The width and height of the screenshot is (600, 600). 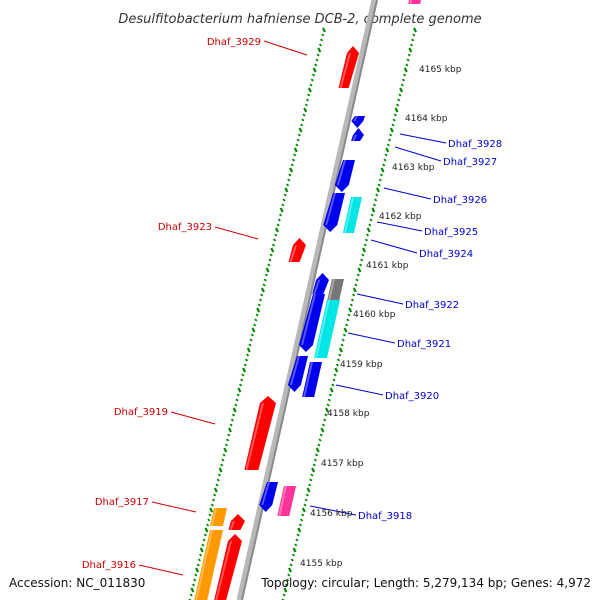 What do you see at coordinates (234, 42) in the screenshot?
I see `gene-label-dhaf-3929: Dhaf_3929` at bounding box center [234, 42].